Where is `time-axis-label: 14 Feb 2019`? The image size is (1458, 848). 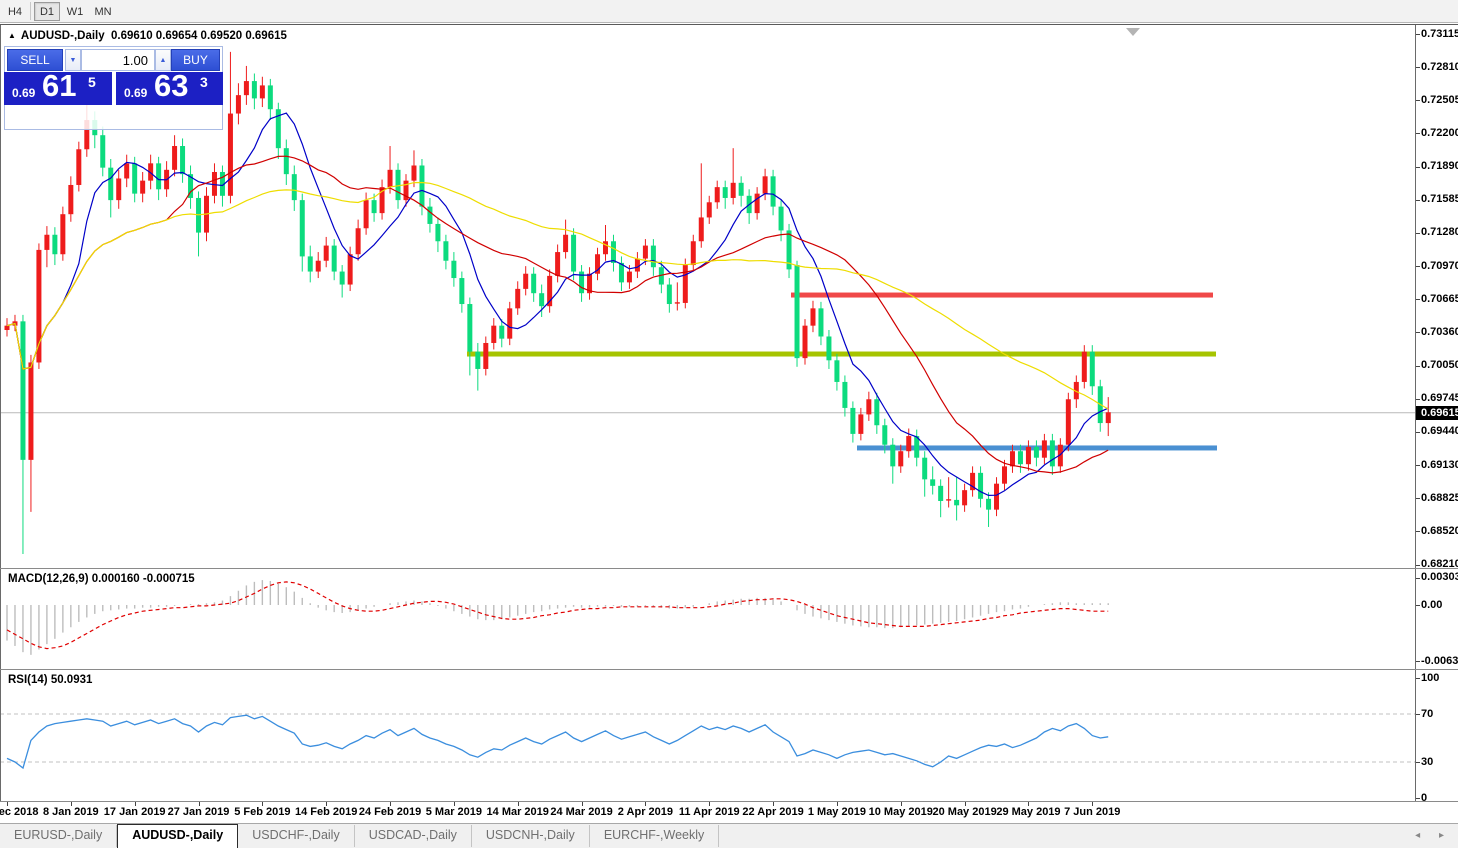 time-axis-label: 14 Feb 2019 is located at coordinates (326, 812).